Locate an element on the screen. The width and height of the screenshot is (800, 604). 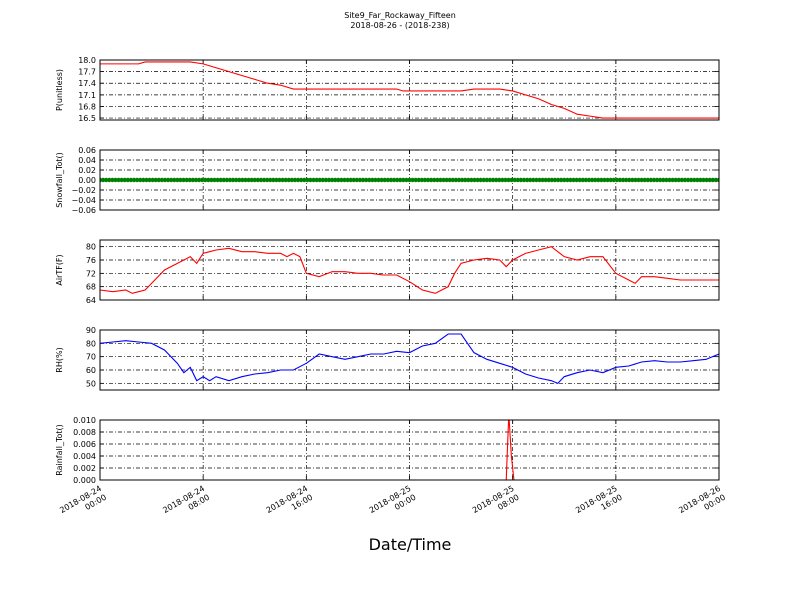
y-axis-label: RH(%) is located at coordinates (59, 359).